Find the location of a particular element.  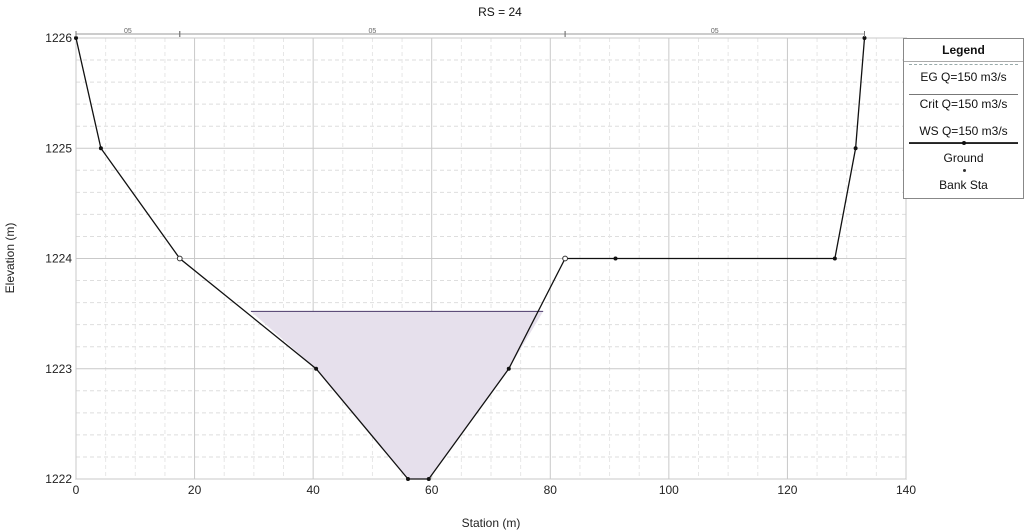

x-tick-label: 0 is located at coordinates (76, 490).